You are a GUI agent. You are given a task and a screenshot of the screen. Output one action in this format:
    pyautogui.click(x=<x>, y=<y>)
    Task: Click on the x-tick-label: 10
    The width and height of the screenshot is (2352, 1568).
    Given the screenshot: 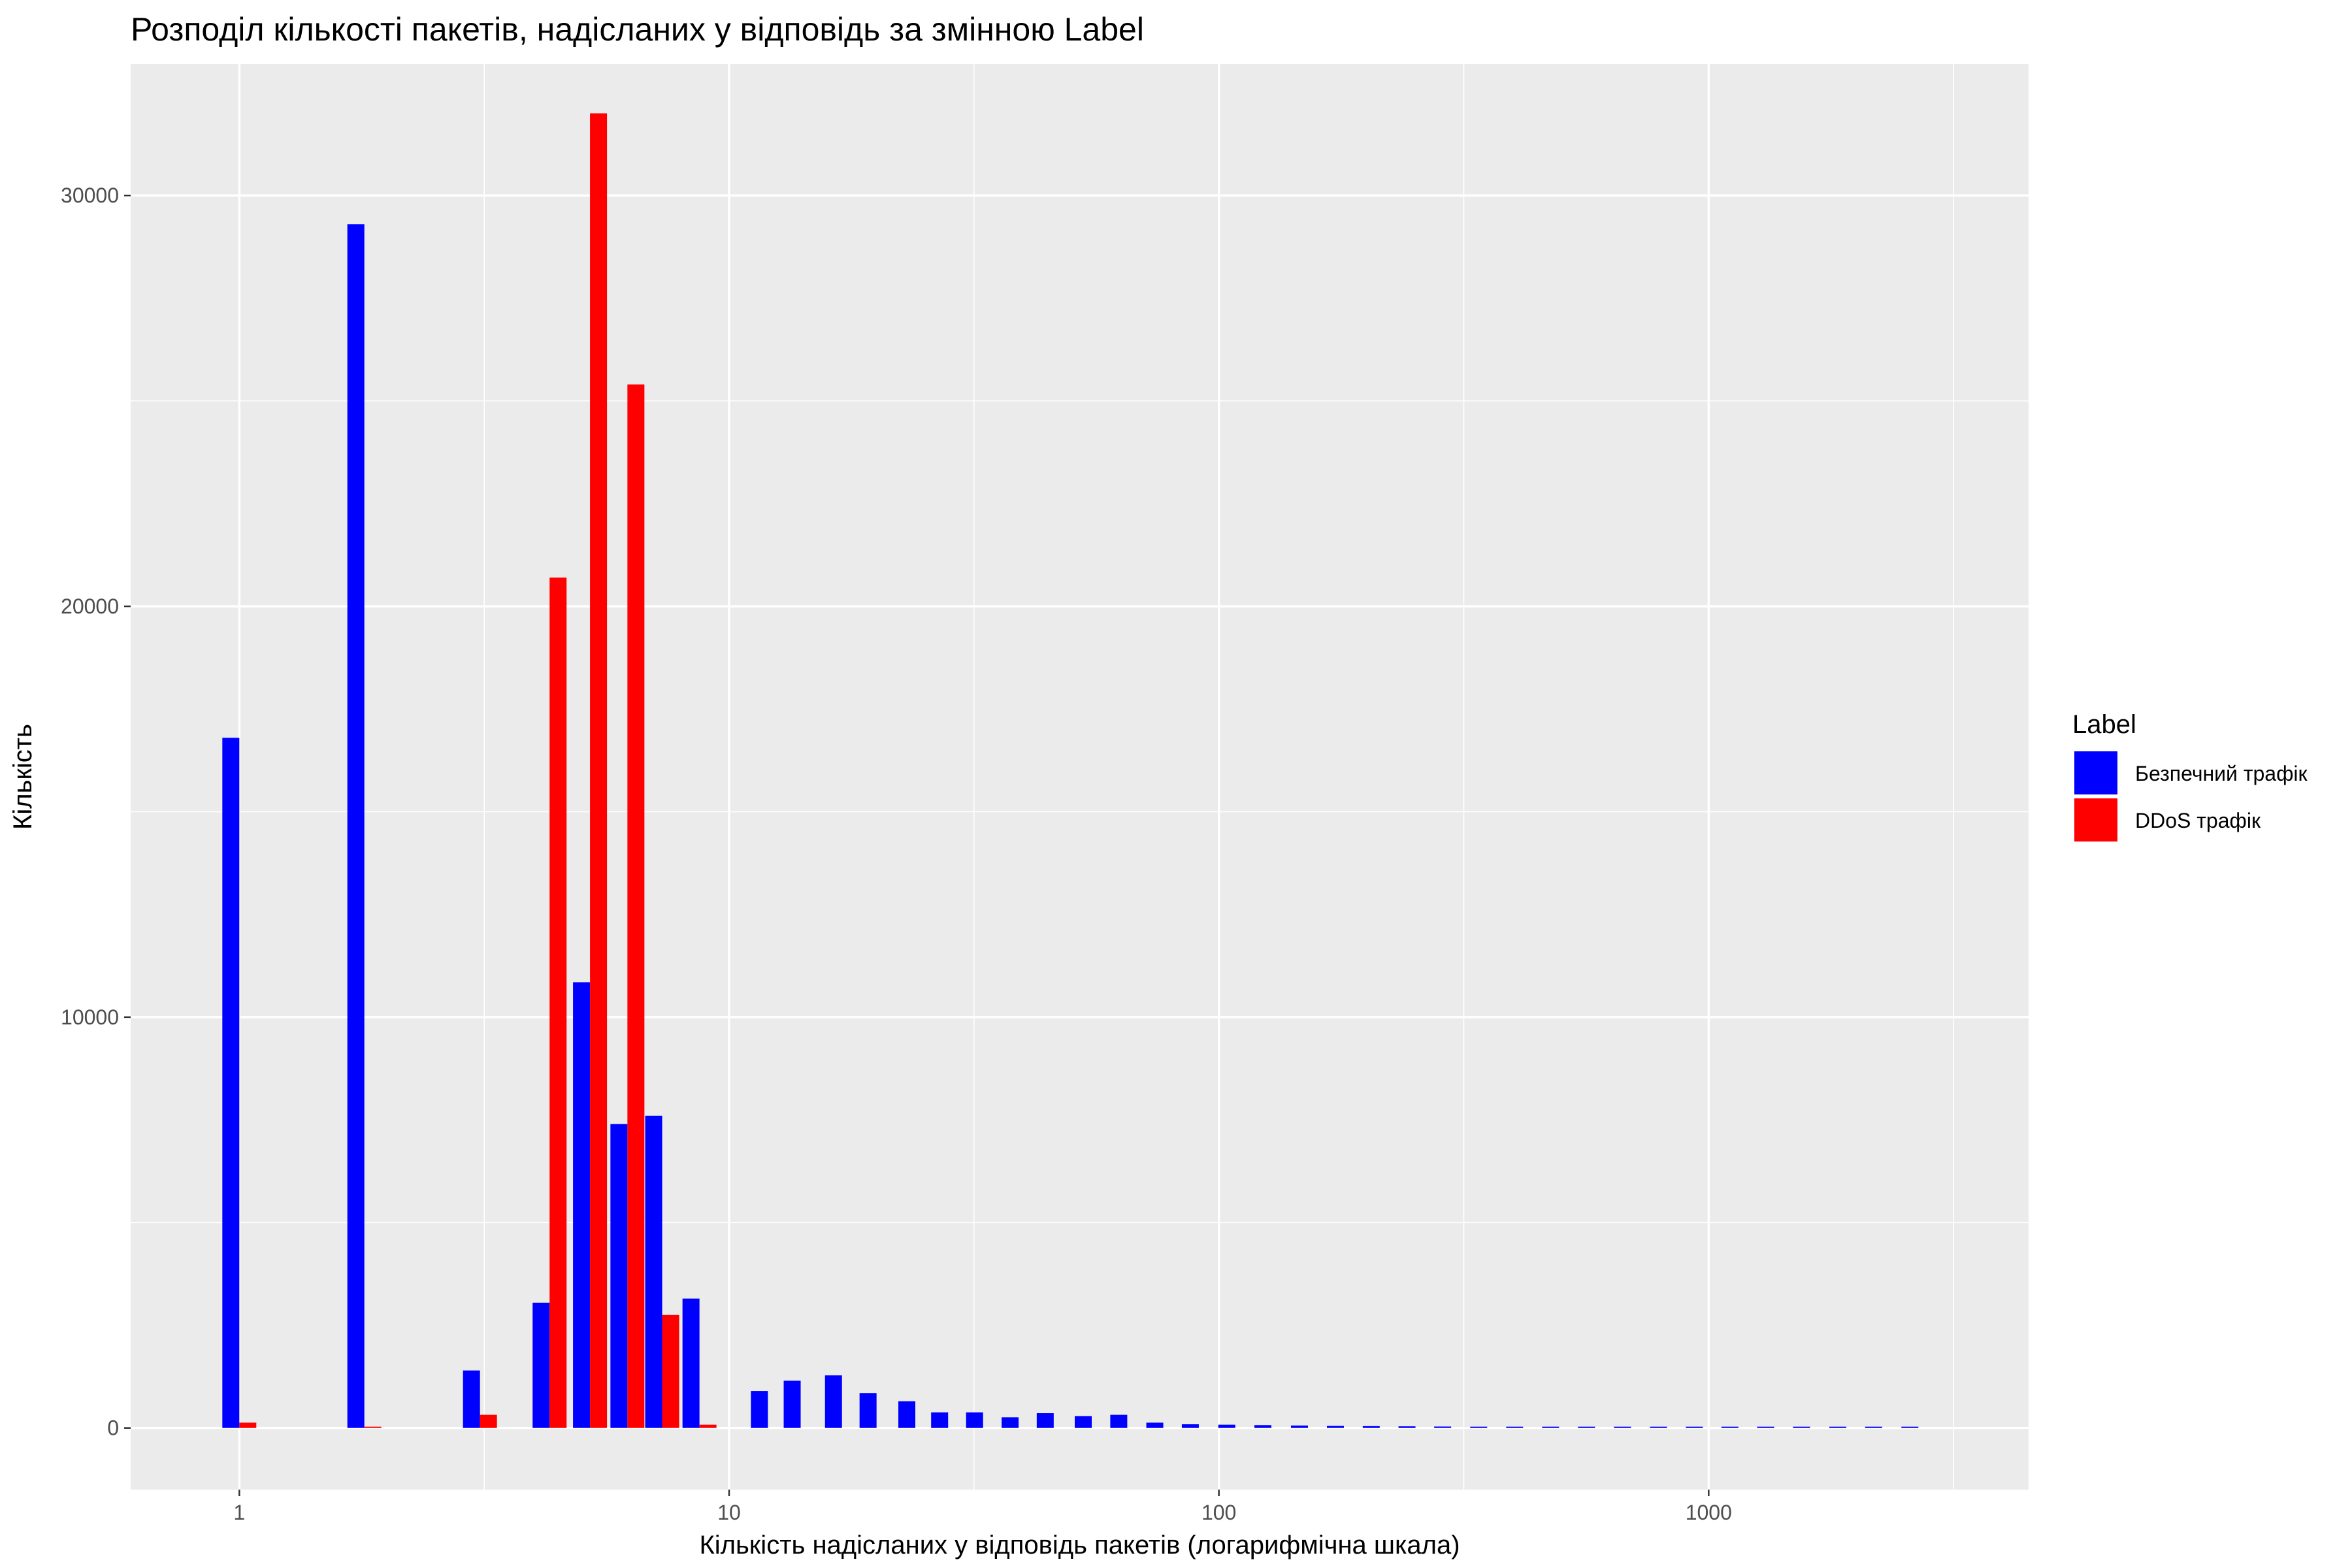 What is the action you would take?
    pyautogui.click(x=729, y=1512)
    